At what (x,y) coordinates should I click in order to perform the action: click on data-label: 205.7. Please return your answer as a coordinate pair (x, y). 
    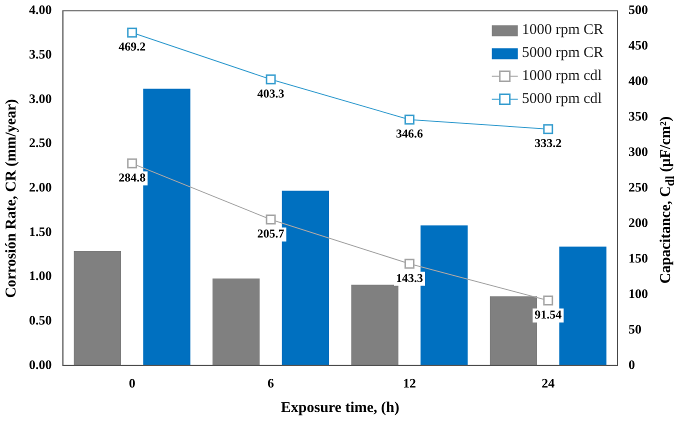
    Looking at the image, I should click on (270, 233).